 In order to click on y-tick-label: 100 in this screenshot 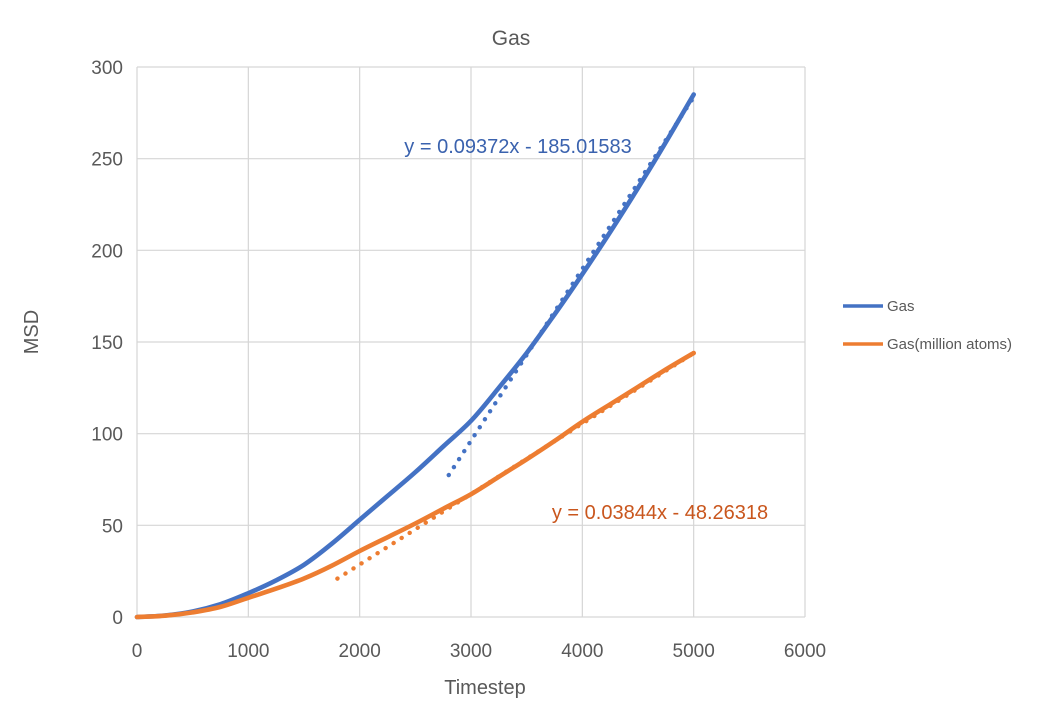, I will do `click(107, 435)`.